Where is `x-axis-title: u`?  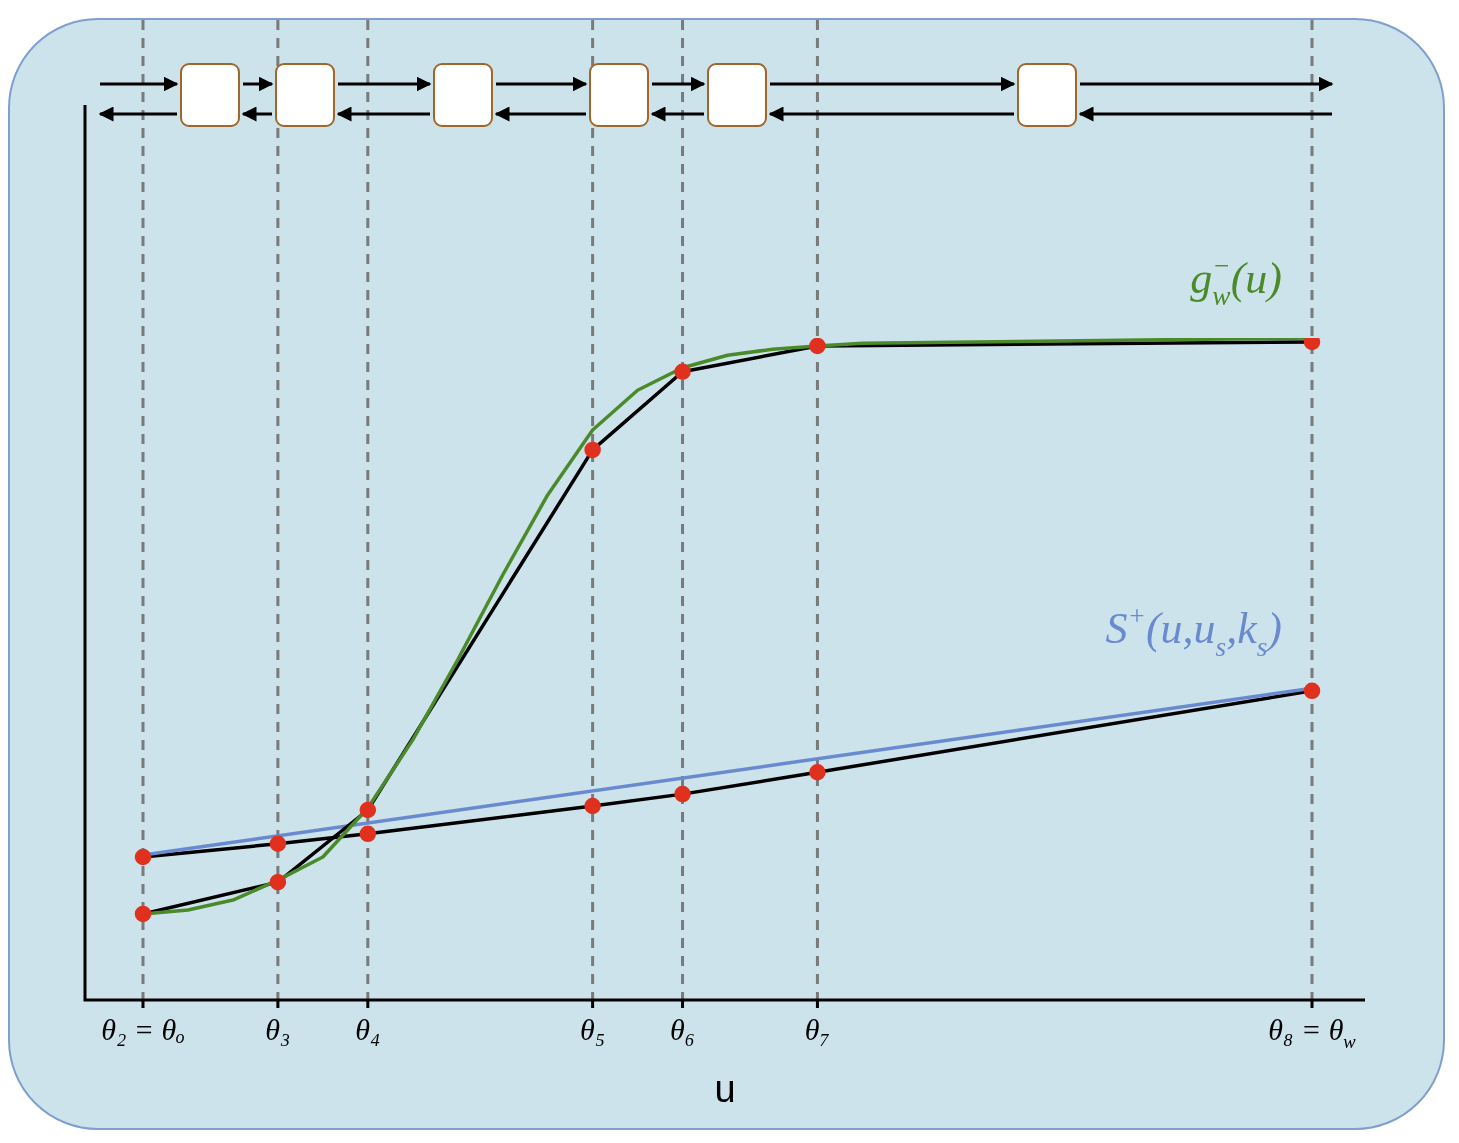
x-axis-title: u is located at coordinates (725, 1089).